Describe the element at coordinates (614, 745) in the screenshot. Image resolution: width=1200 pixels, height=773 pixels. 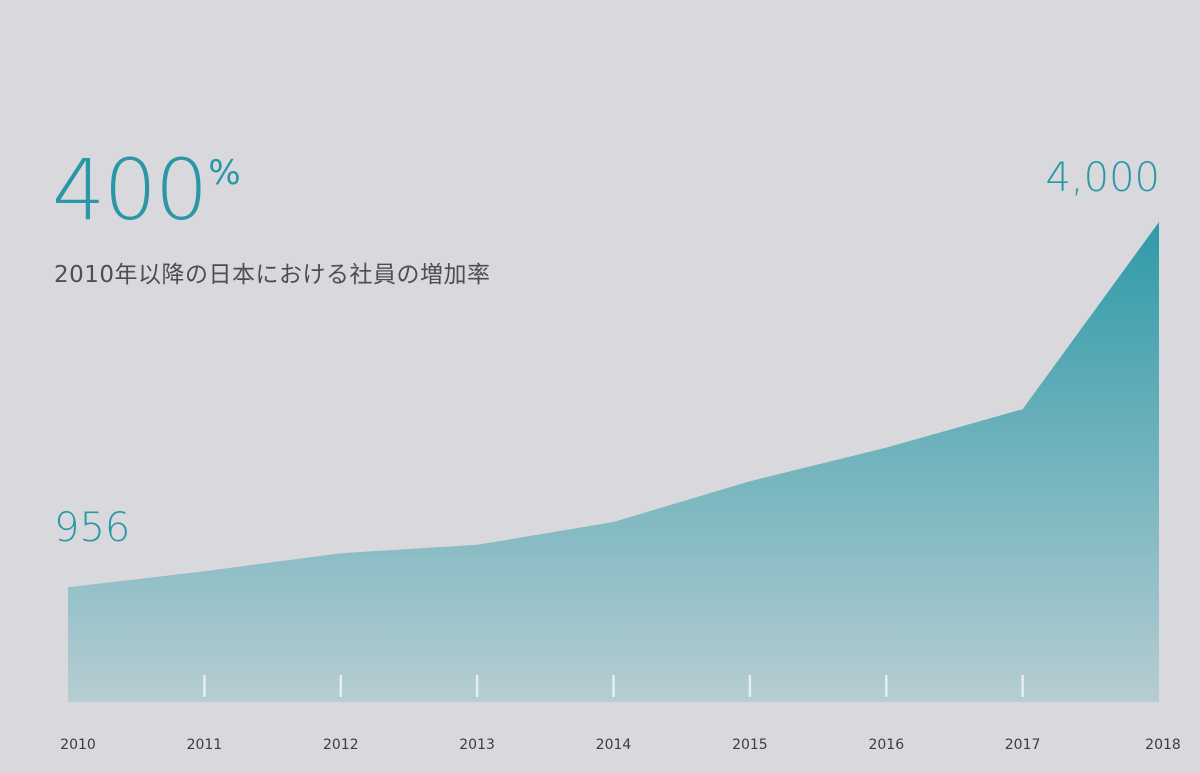
I see `x-tick-label-2014: 2014` at that location.